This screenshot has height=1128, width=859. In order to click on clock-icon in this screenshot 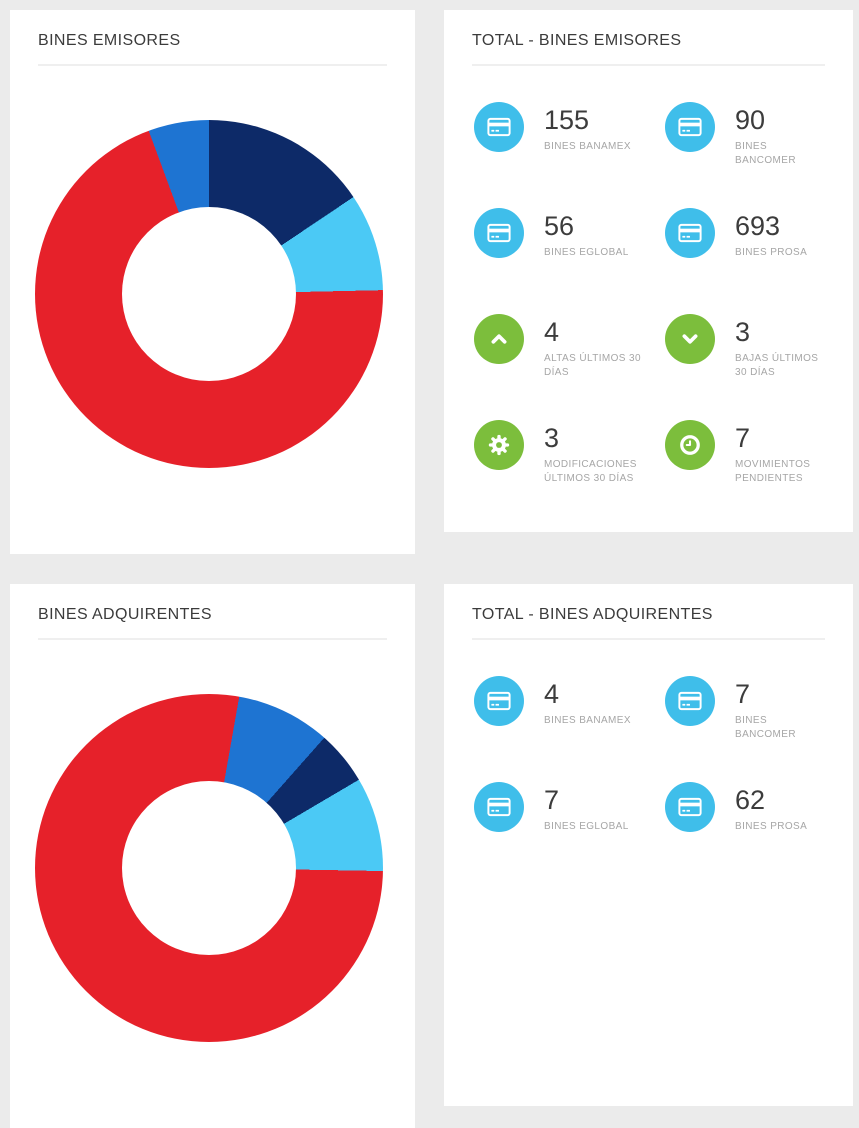, I will do `click(690, 445)`.